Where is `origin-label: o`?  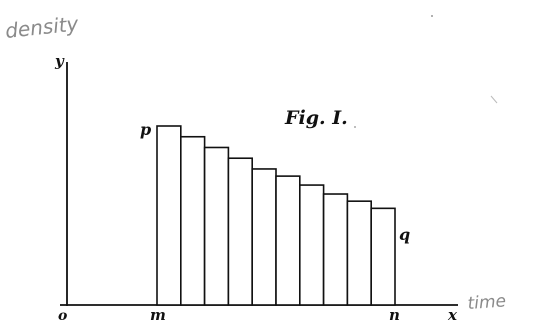
origin-label: o is located at coordinates (62, 315).